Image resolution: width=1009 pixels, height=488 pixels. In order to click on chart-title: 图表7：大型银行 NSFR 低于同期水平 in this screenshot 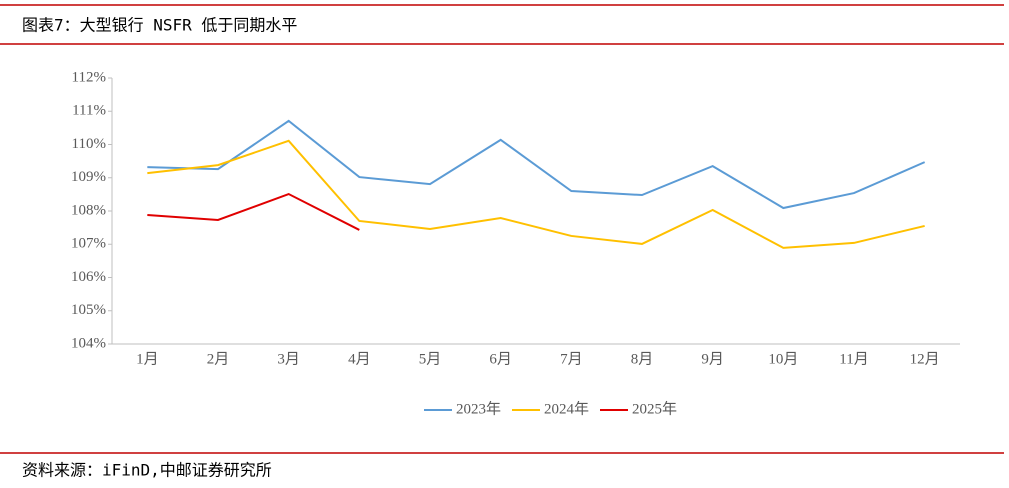, I will do `click(159, 25)`.